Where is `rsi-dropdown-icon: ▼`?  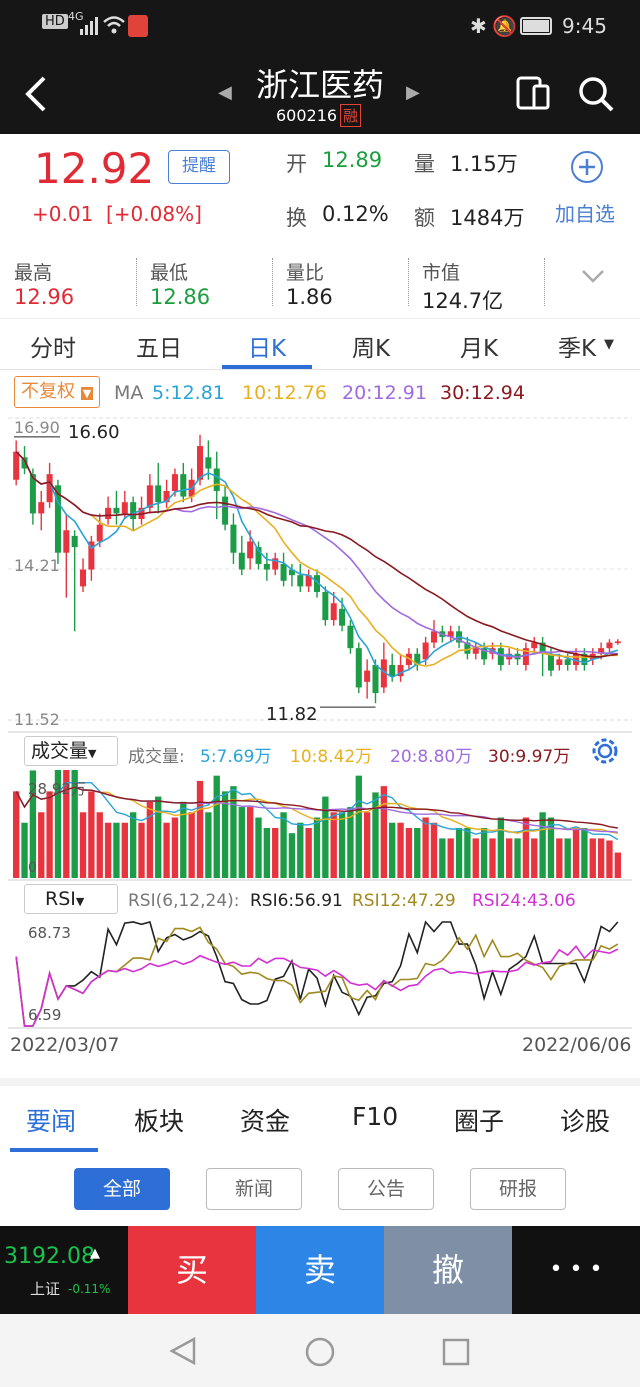 rsi-dropdown-icon: ▼ is located at coordinates (80, 901).